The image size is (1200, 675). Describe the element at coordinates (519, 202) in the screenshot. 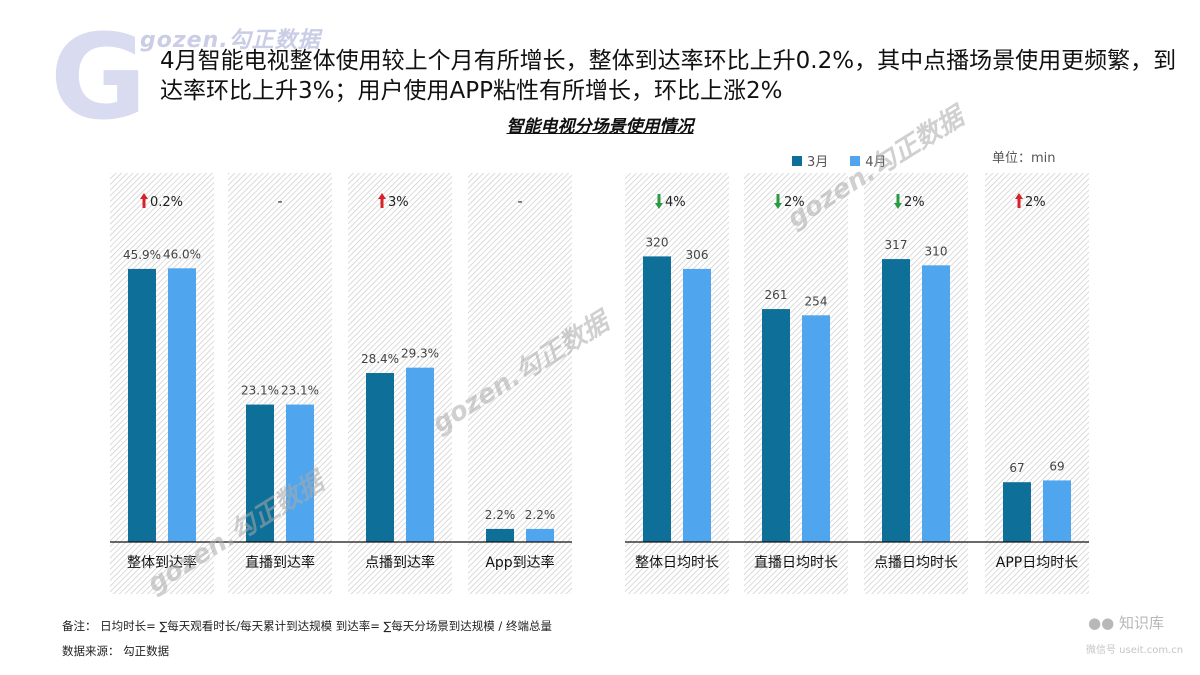

I see `change-label-3: -` at that location.